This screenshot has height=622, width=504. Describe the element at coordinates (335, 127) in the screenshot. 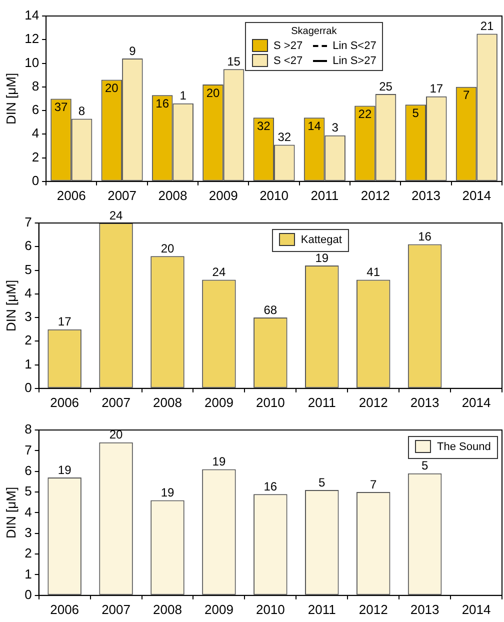

I see `annotation: 3` at that location.